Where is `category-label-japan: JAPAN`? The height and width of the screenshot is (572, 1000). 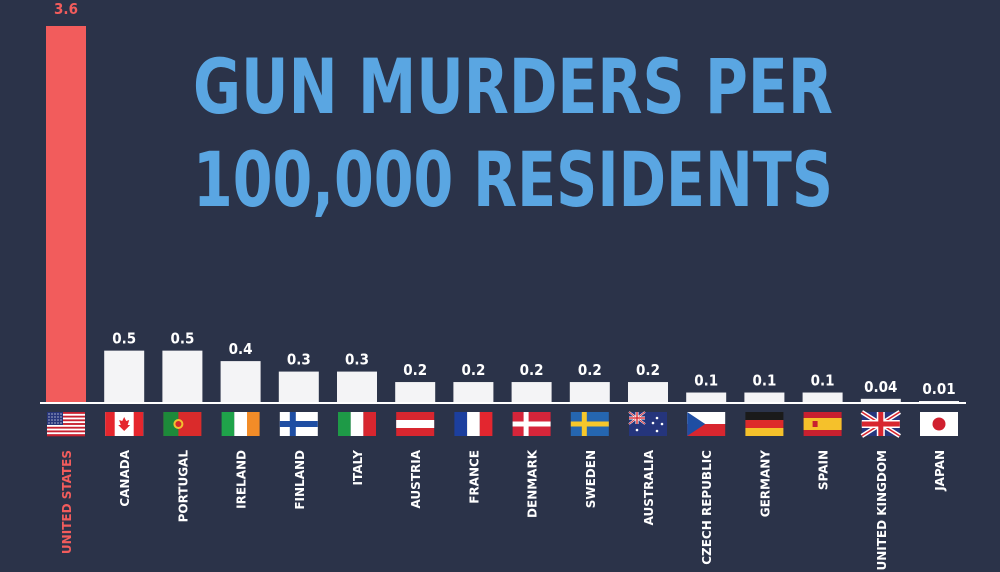 category-label-japan: JAPAN is located at coordinates (940, 471).